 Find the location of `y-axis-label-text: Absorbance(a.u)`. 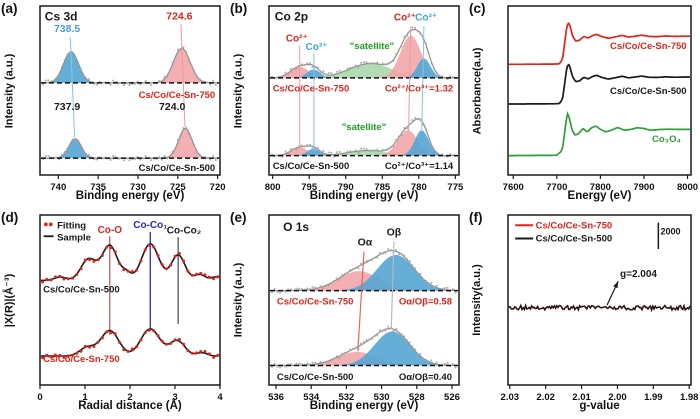

y-axis-label-text: Absorbance(a.u) is located at coordinates (477, 90).